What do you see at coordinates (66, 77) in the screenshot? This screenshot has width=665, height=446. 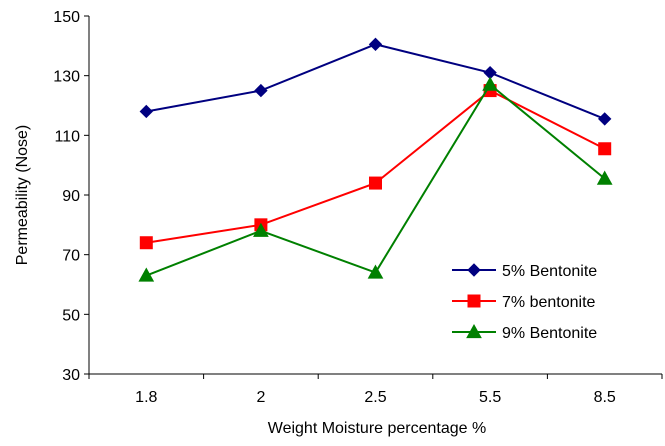 I see `y-tick-label: 130` at bounding box center [66, 77].